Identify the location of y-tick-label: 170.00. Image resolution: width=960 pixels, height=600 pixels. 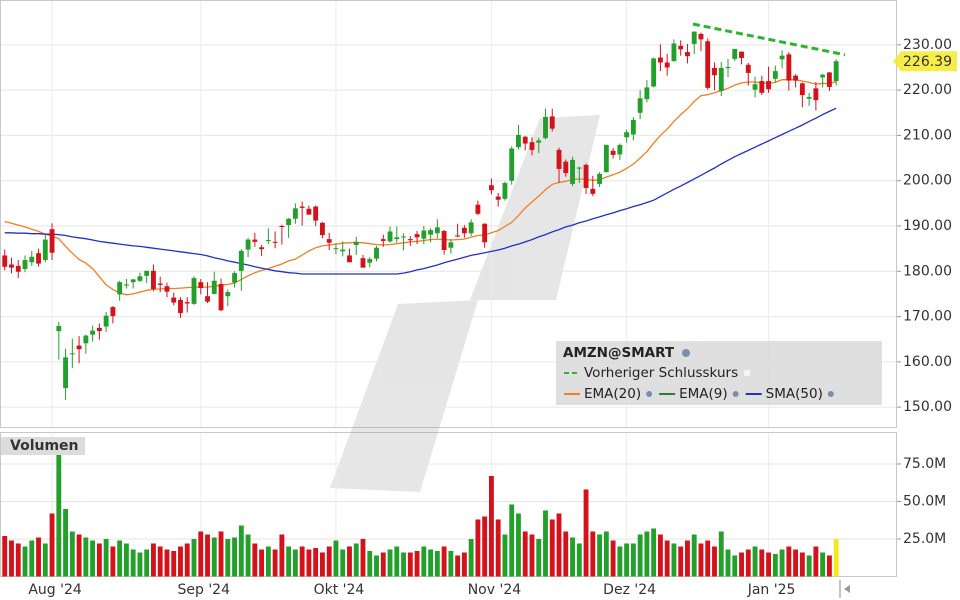
(927, 317).